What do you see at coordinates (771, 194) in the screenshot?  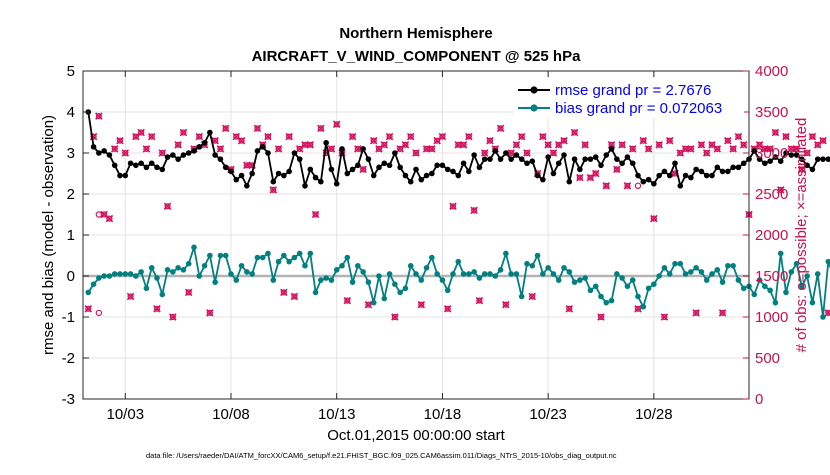 I see `y-tick-label-right: 2500` at bounding box center [771, 194].